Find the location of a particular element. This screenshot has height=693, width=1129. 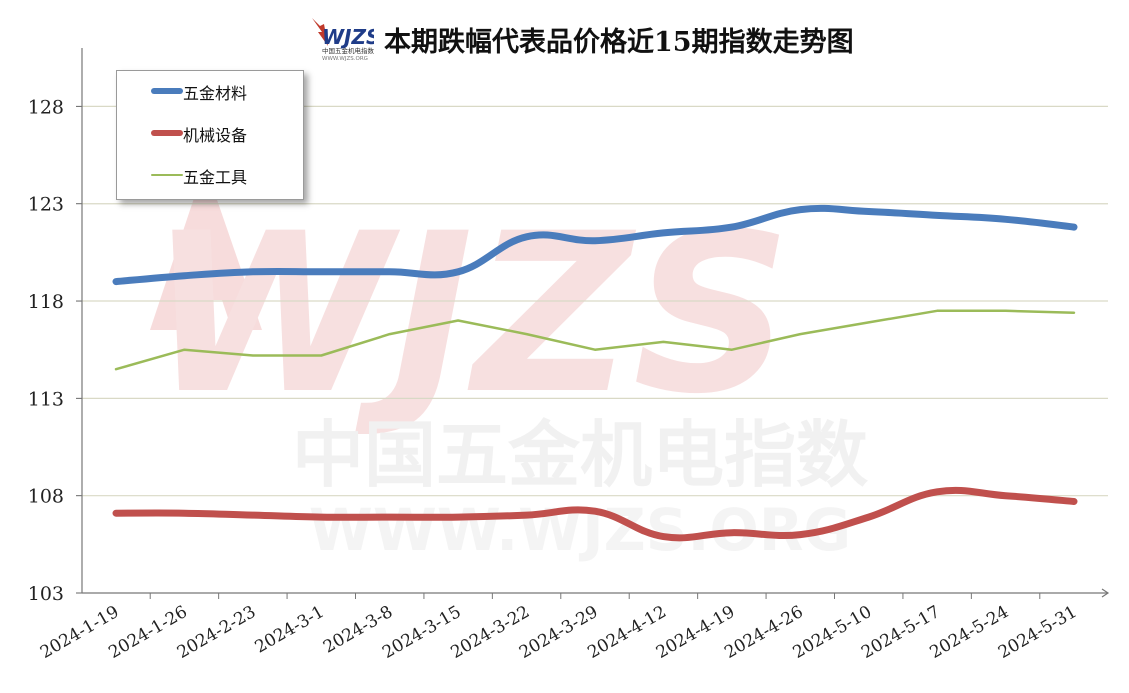

legend: 五金材料 机械设备 五金工具 is located at coordinates (210, 135).